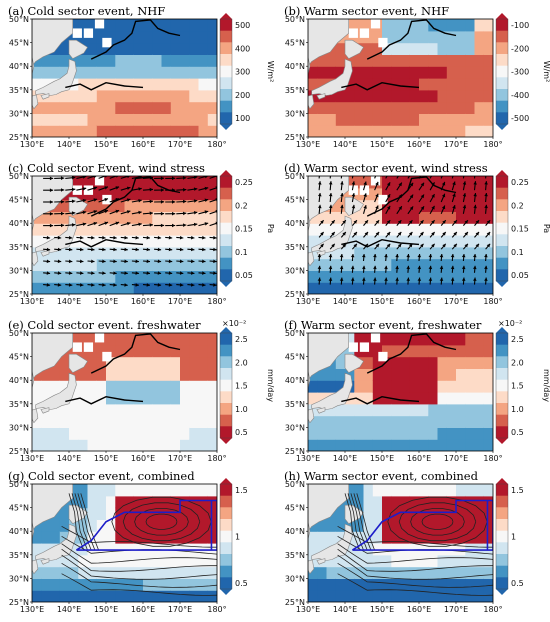 The height and width of the screenshot is (622, 550). What do you see at coordinates (19, 247) in the screenshot?
I see `y-tick-label: 35°N` at bounding box center [19, 247].